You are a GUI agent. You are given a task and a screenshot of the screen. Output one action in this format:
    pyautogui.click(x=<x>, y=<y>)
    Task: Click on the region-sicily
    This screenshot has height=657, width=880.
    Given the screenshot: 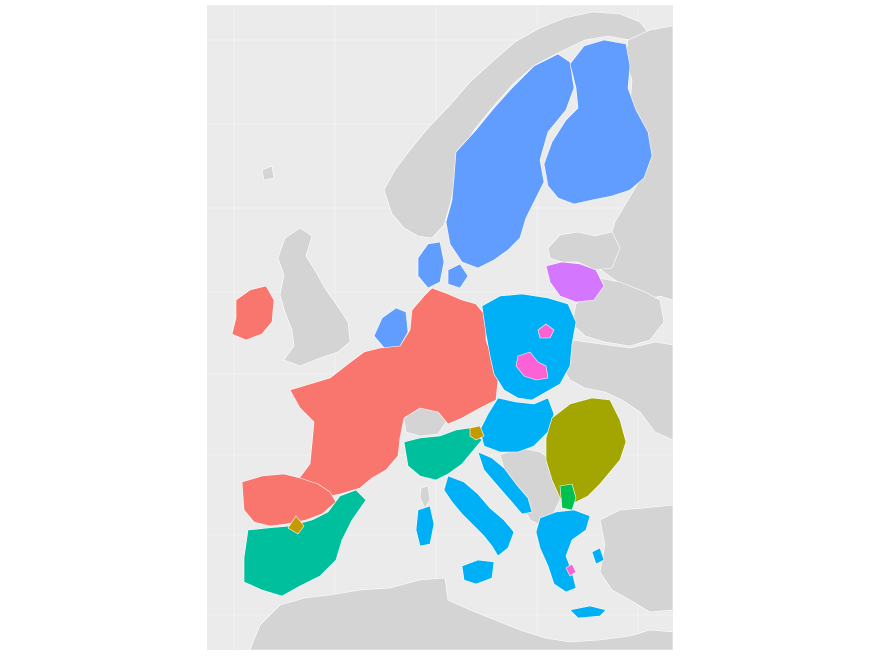 What is the action you would take?
    pyautogui.click(x=478, y=572)
    